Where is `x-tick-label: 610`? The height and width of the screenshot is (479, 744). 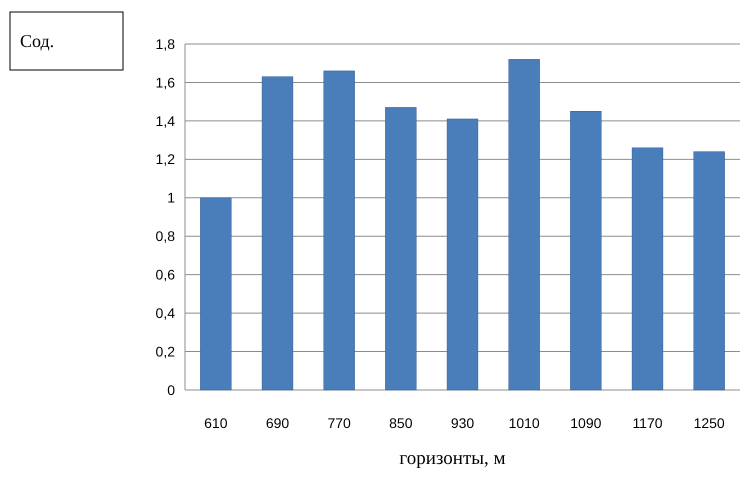
x-tick-label: 610 is located at coordinates (216, 423).